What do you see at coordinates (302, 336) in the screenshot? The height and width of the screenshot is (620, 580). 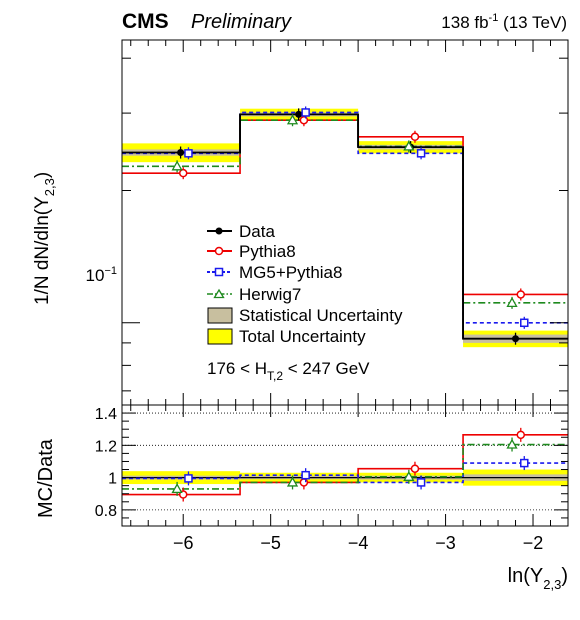 I see `legend-total-label: Total Uncertainty` at bounding box center [302, 336].